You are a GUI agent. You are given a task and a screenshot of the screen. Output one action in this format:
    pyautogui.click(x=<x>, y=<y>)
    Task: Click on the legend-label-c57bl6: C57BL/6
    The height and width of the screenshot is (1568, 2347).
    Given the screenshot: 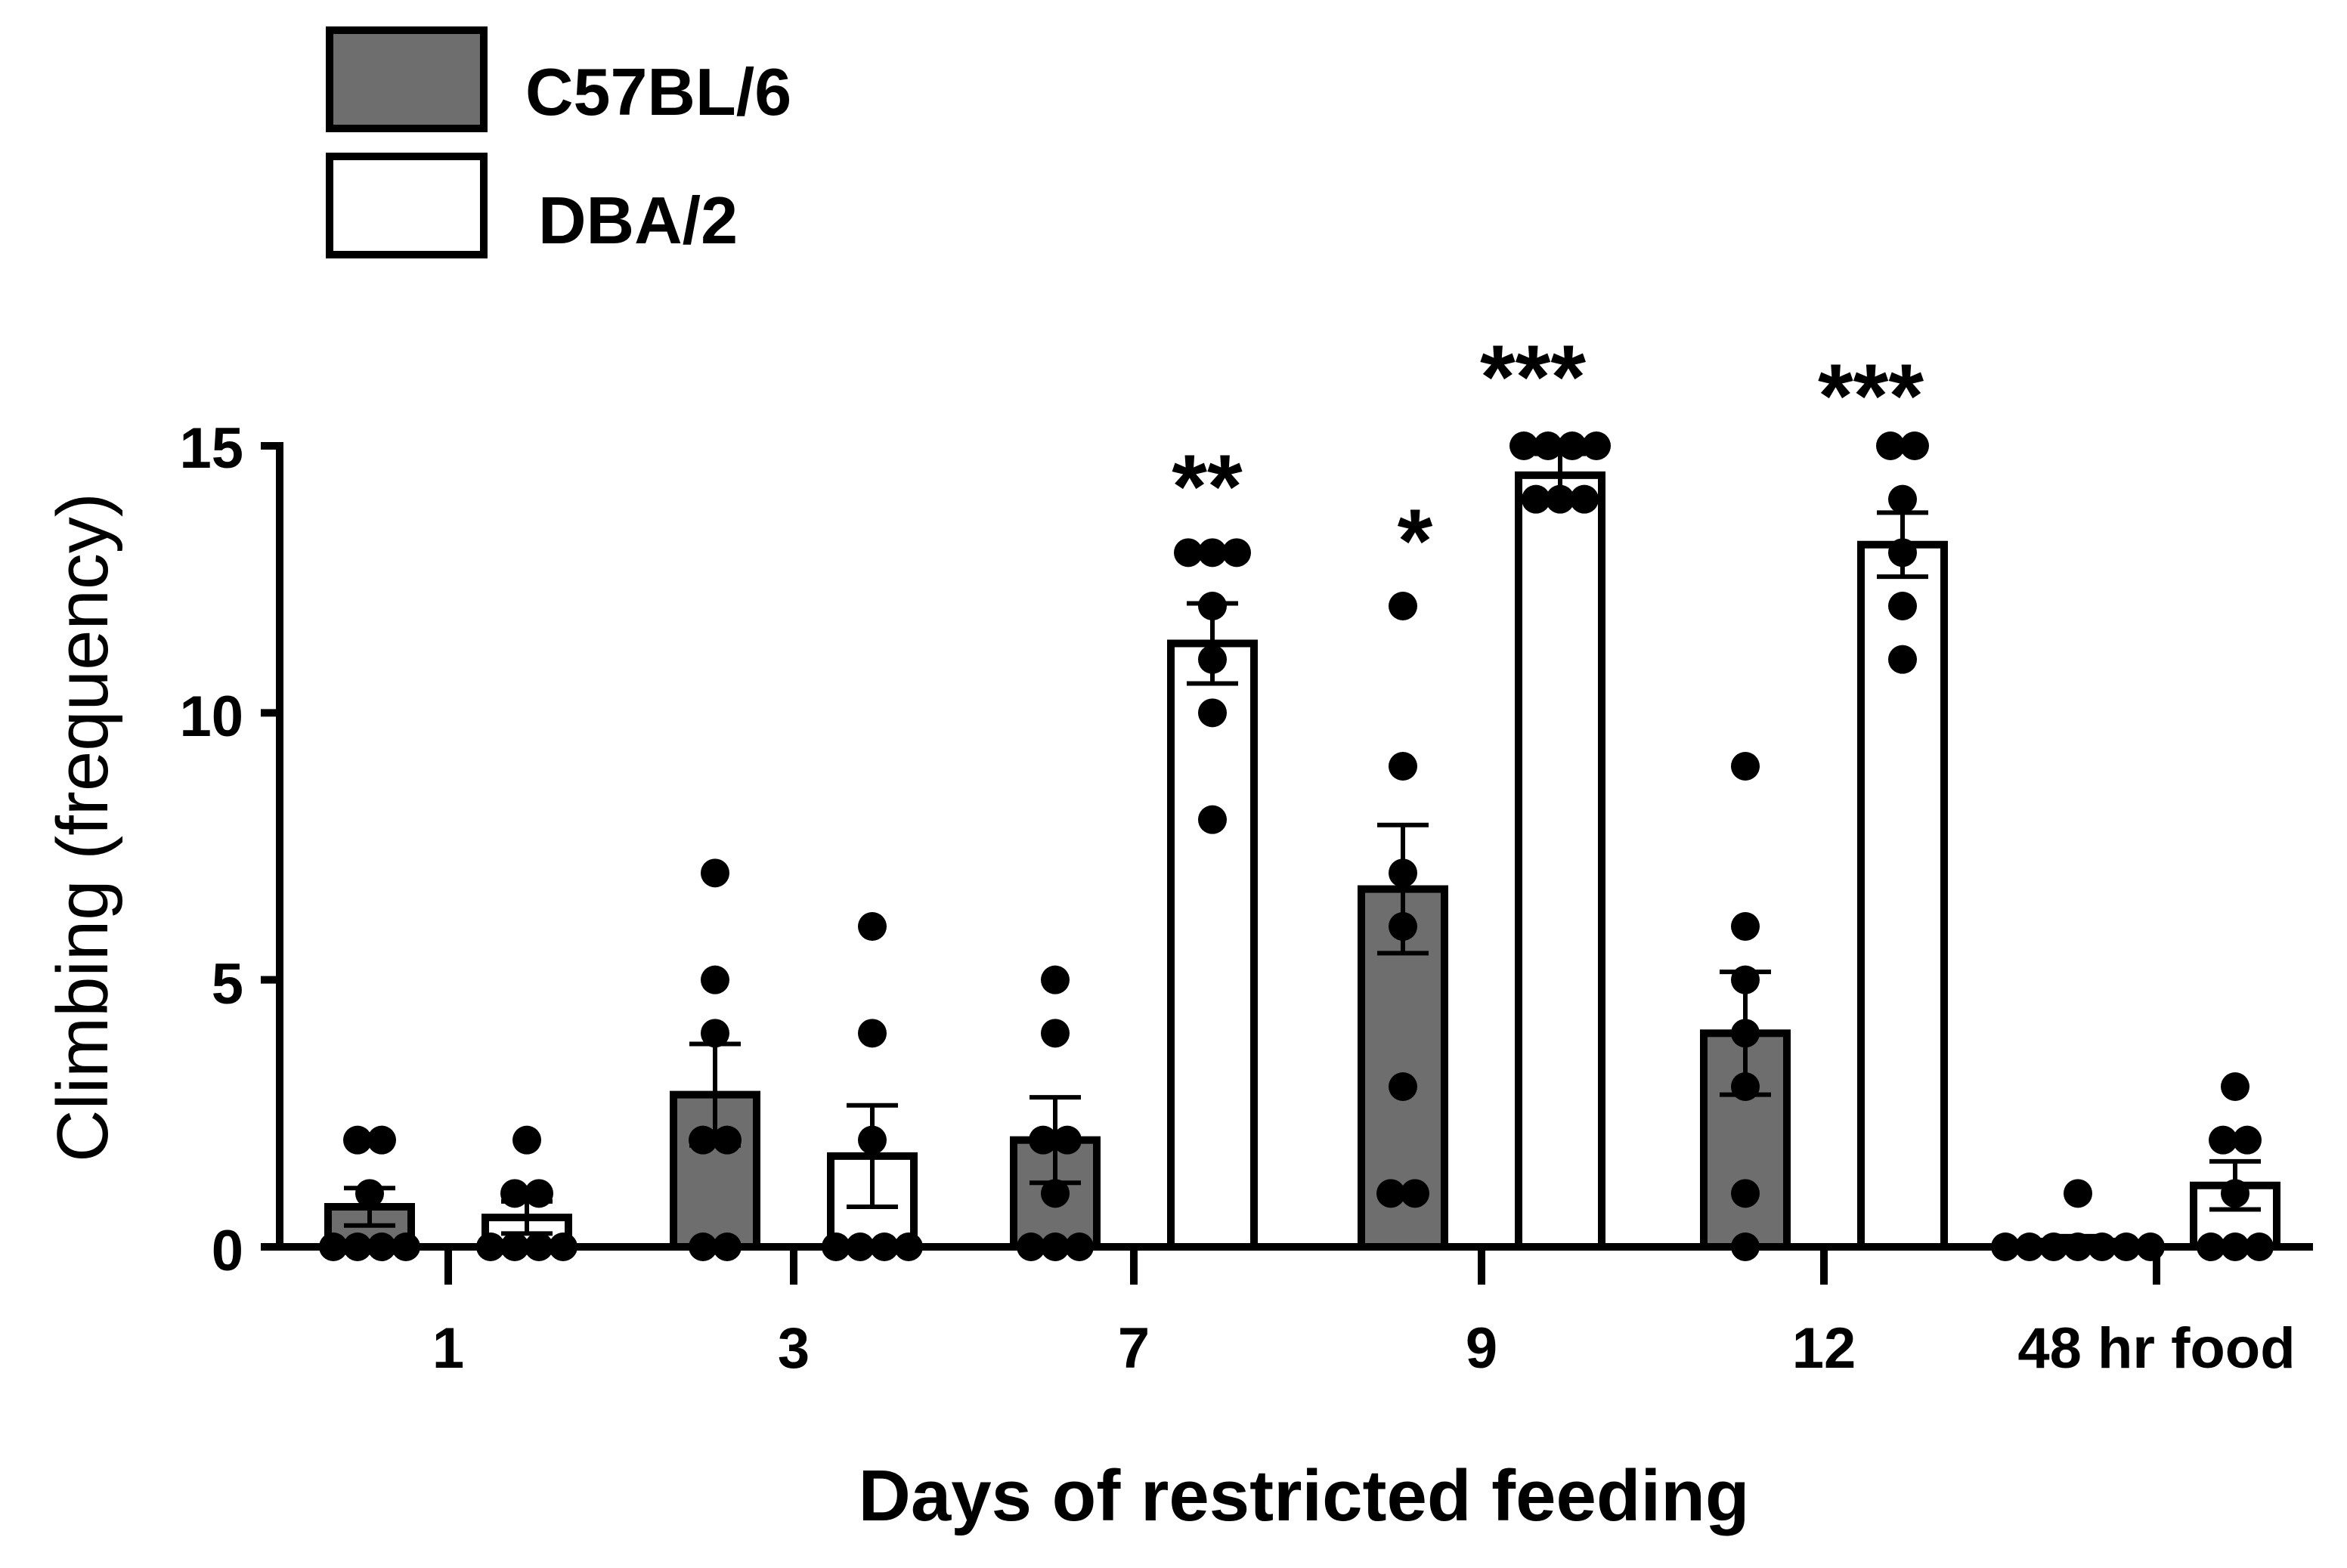 What is the action you would take?
    pyautogui.click(x=658, y=91)
    